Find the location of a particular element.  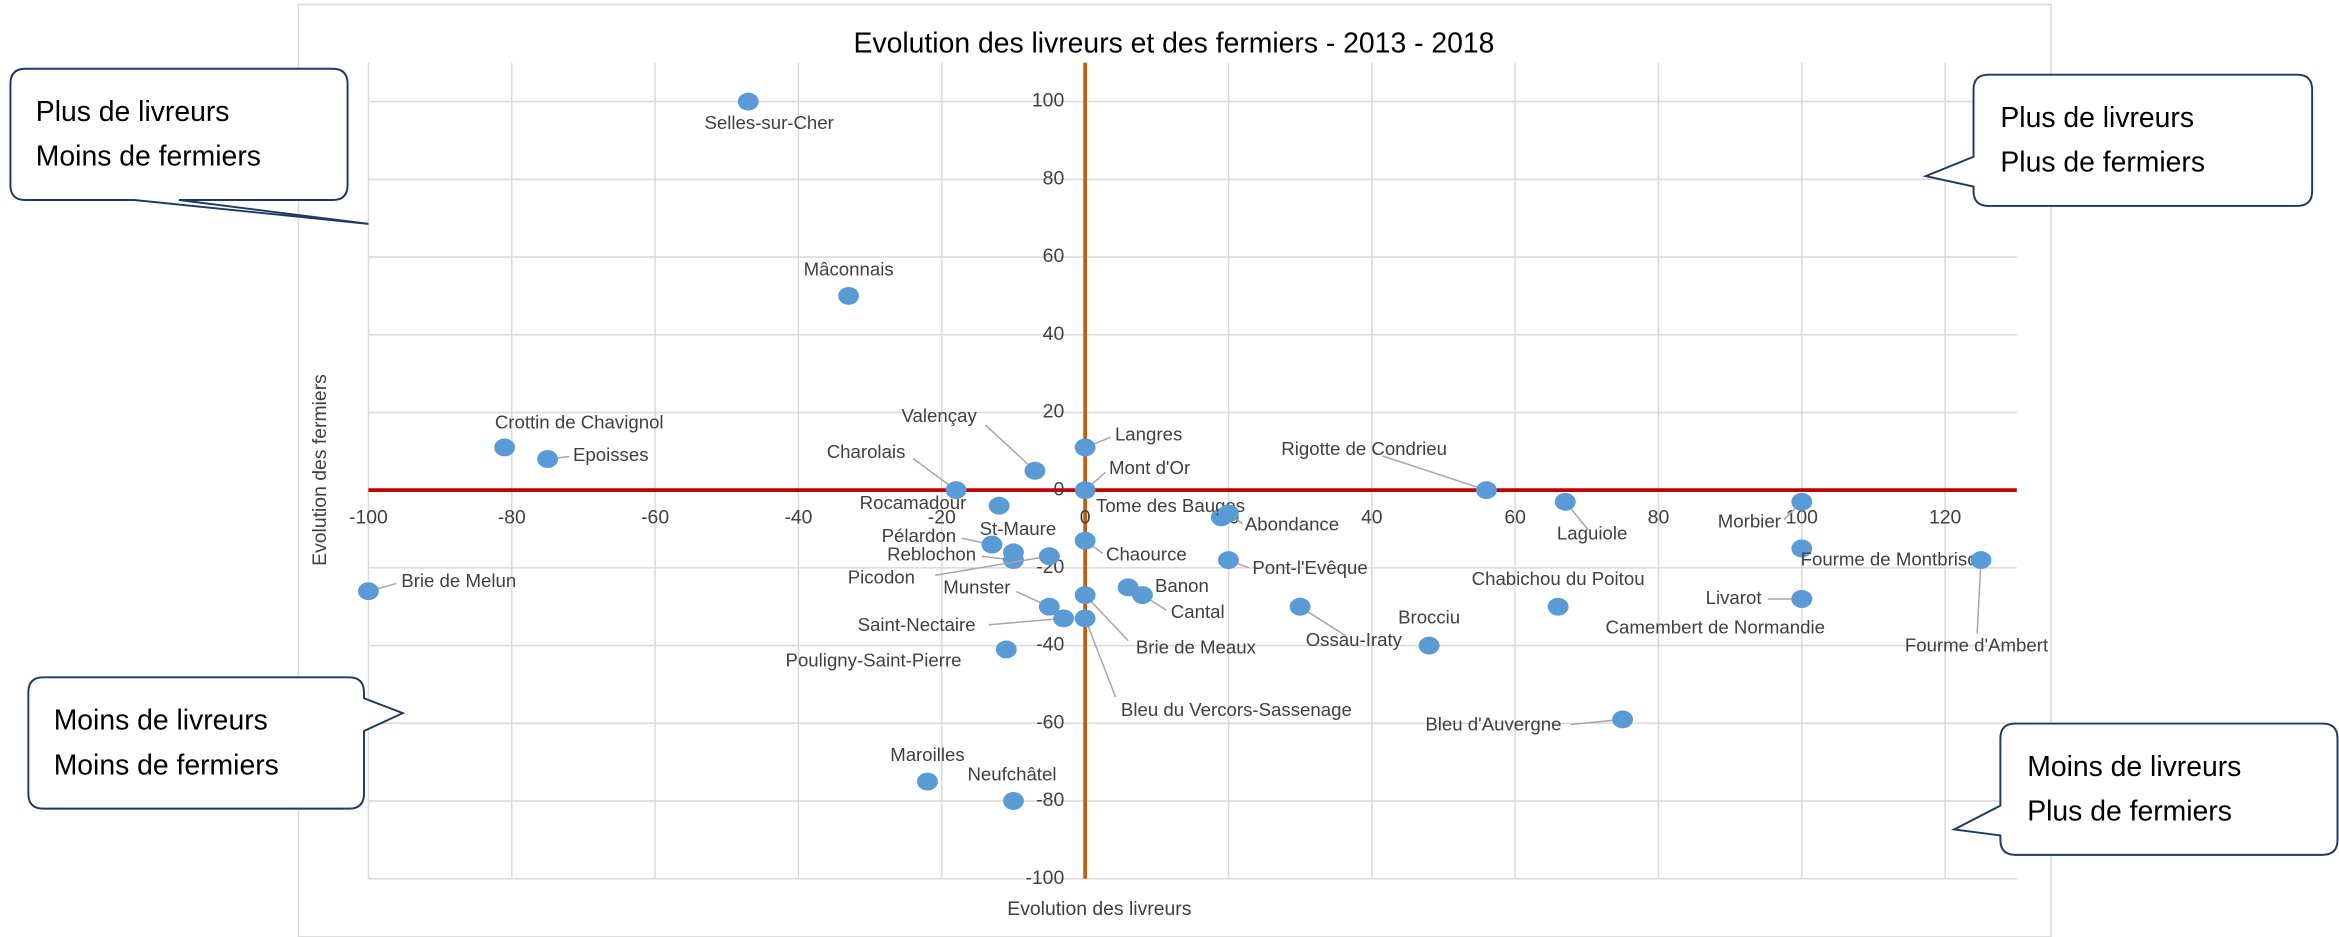

point-label: Fourme de Montbrison is located at coordinates (1894, 558).